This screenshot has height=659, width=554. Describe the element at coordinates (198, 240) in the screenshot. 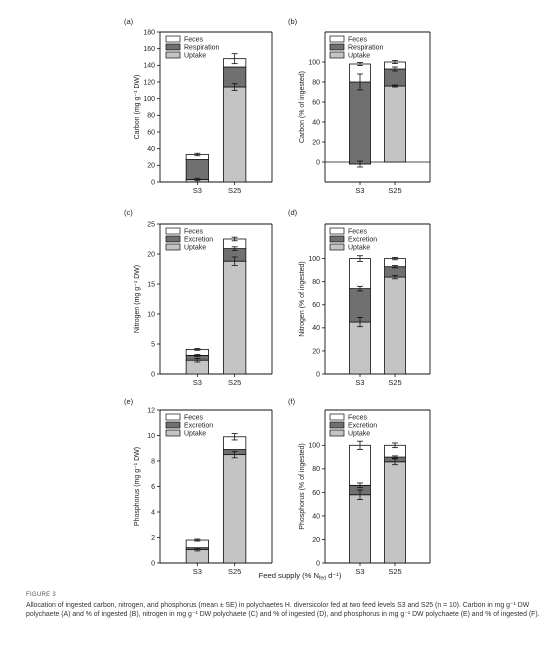

I see `legend-label-c-excretion: Excretion` at that location.